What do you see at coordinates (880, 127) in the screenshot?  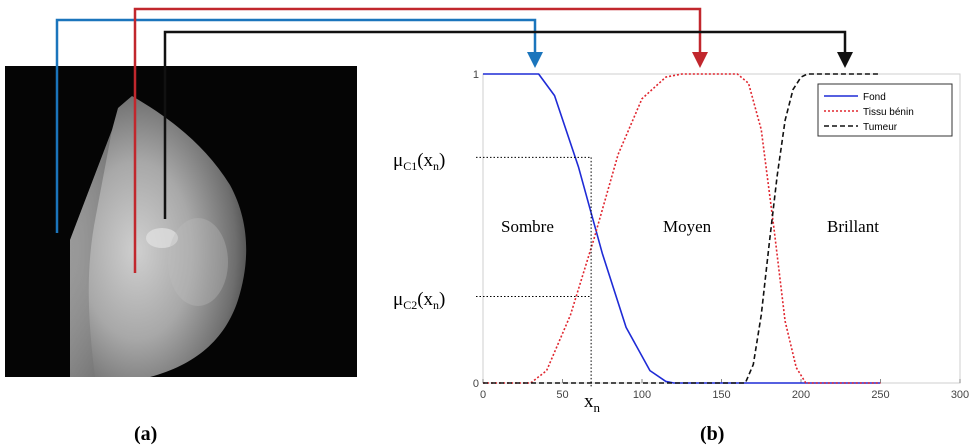 I see `legend-label-tumeur: Tumeur` at bounding box center [880, 127].